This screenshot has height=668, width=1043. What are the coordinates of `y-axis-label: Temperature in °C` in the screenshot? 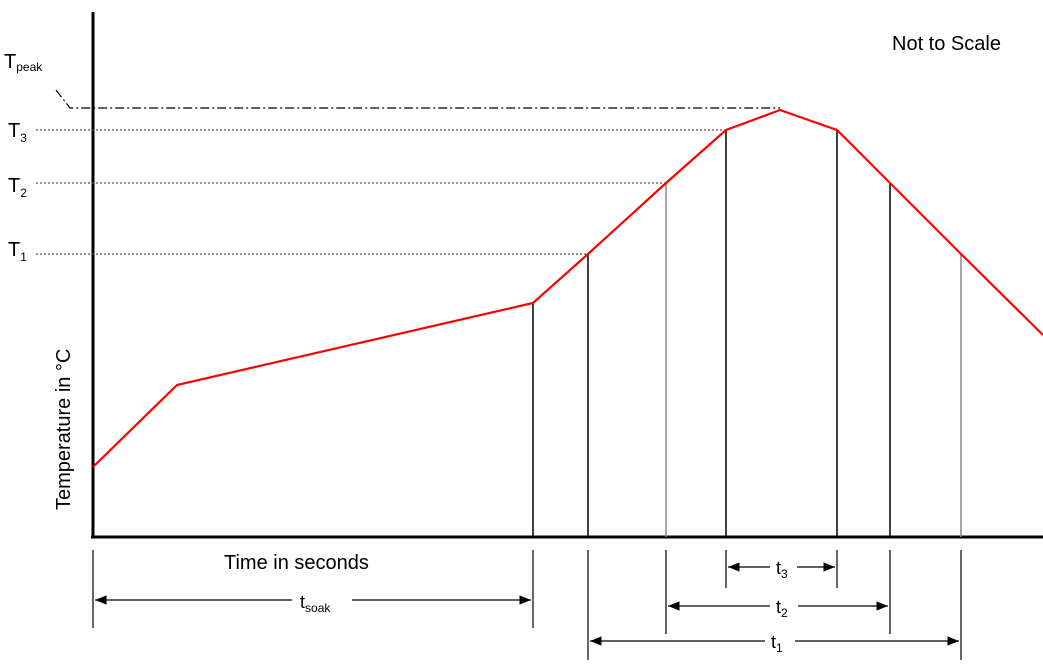 It's located at (64, 429).